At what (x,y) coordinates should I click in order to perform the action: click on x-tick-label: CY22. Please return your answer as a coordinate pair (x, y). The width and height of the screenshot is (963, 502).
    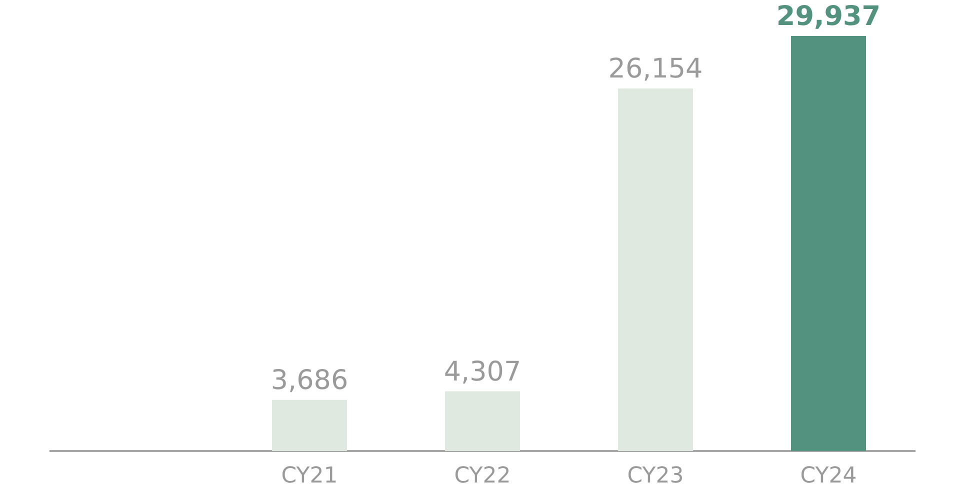
    Looking at the image, I should click on (482, 476).